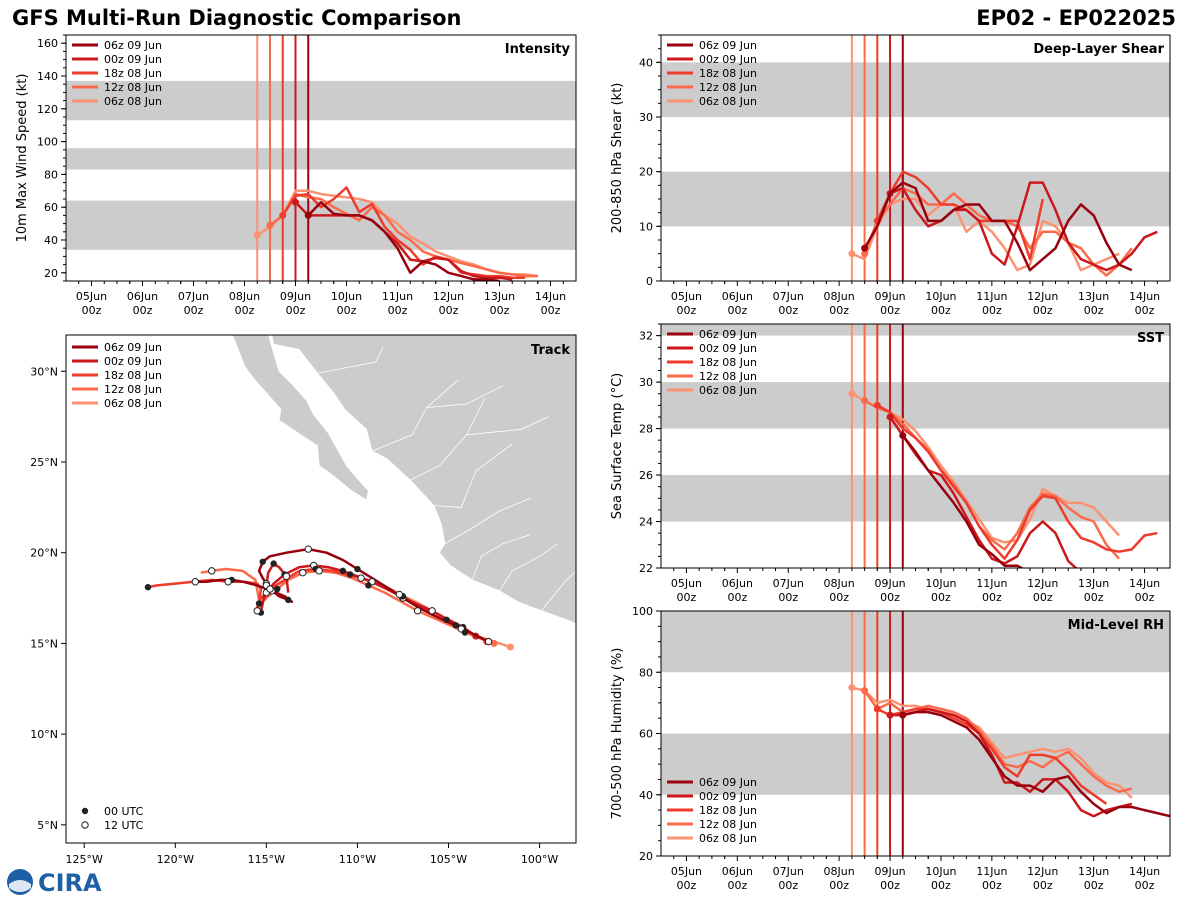 Image resolution: width=1200 pixels, height=900 pixels. Describe the element at coordinates (1042, 583) in the screenshot. I see `x-tick-label: 12Jun` at that location.